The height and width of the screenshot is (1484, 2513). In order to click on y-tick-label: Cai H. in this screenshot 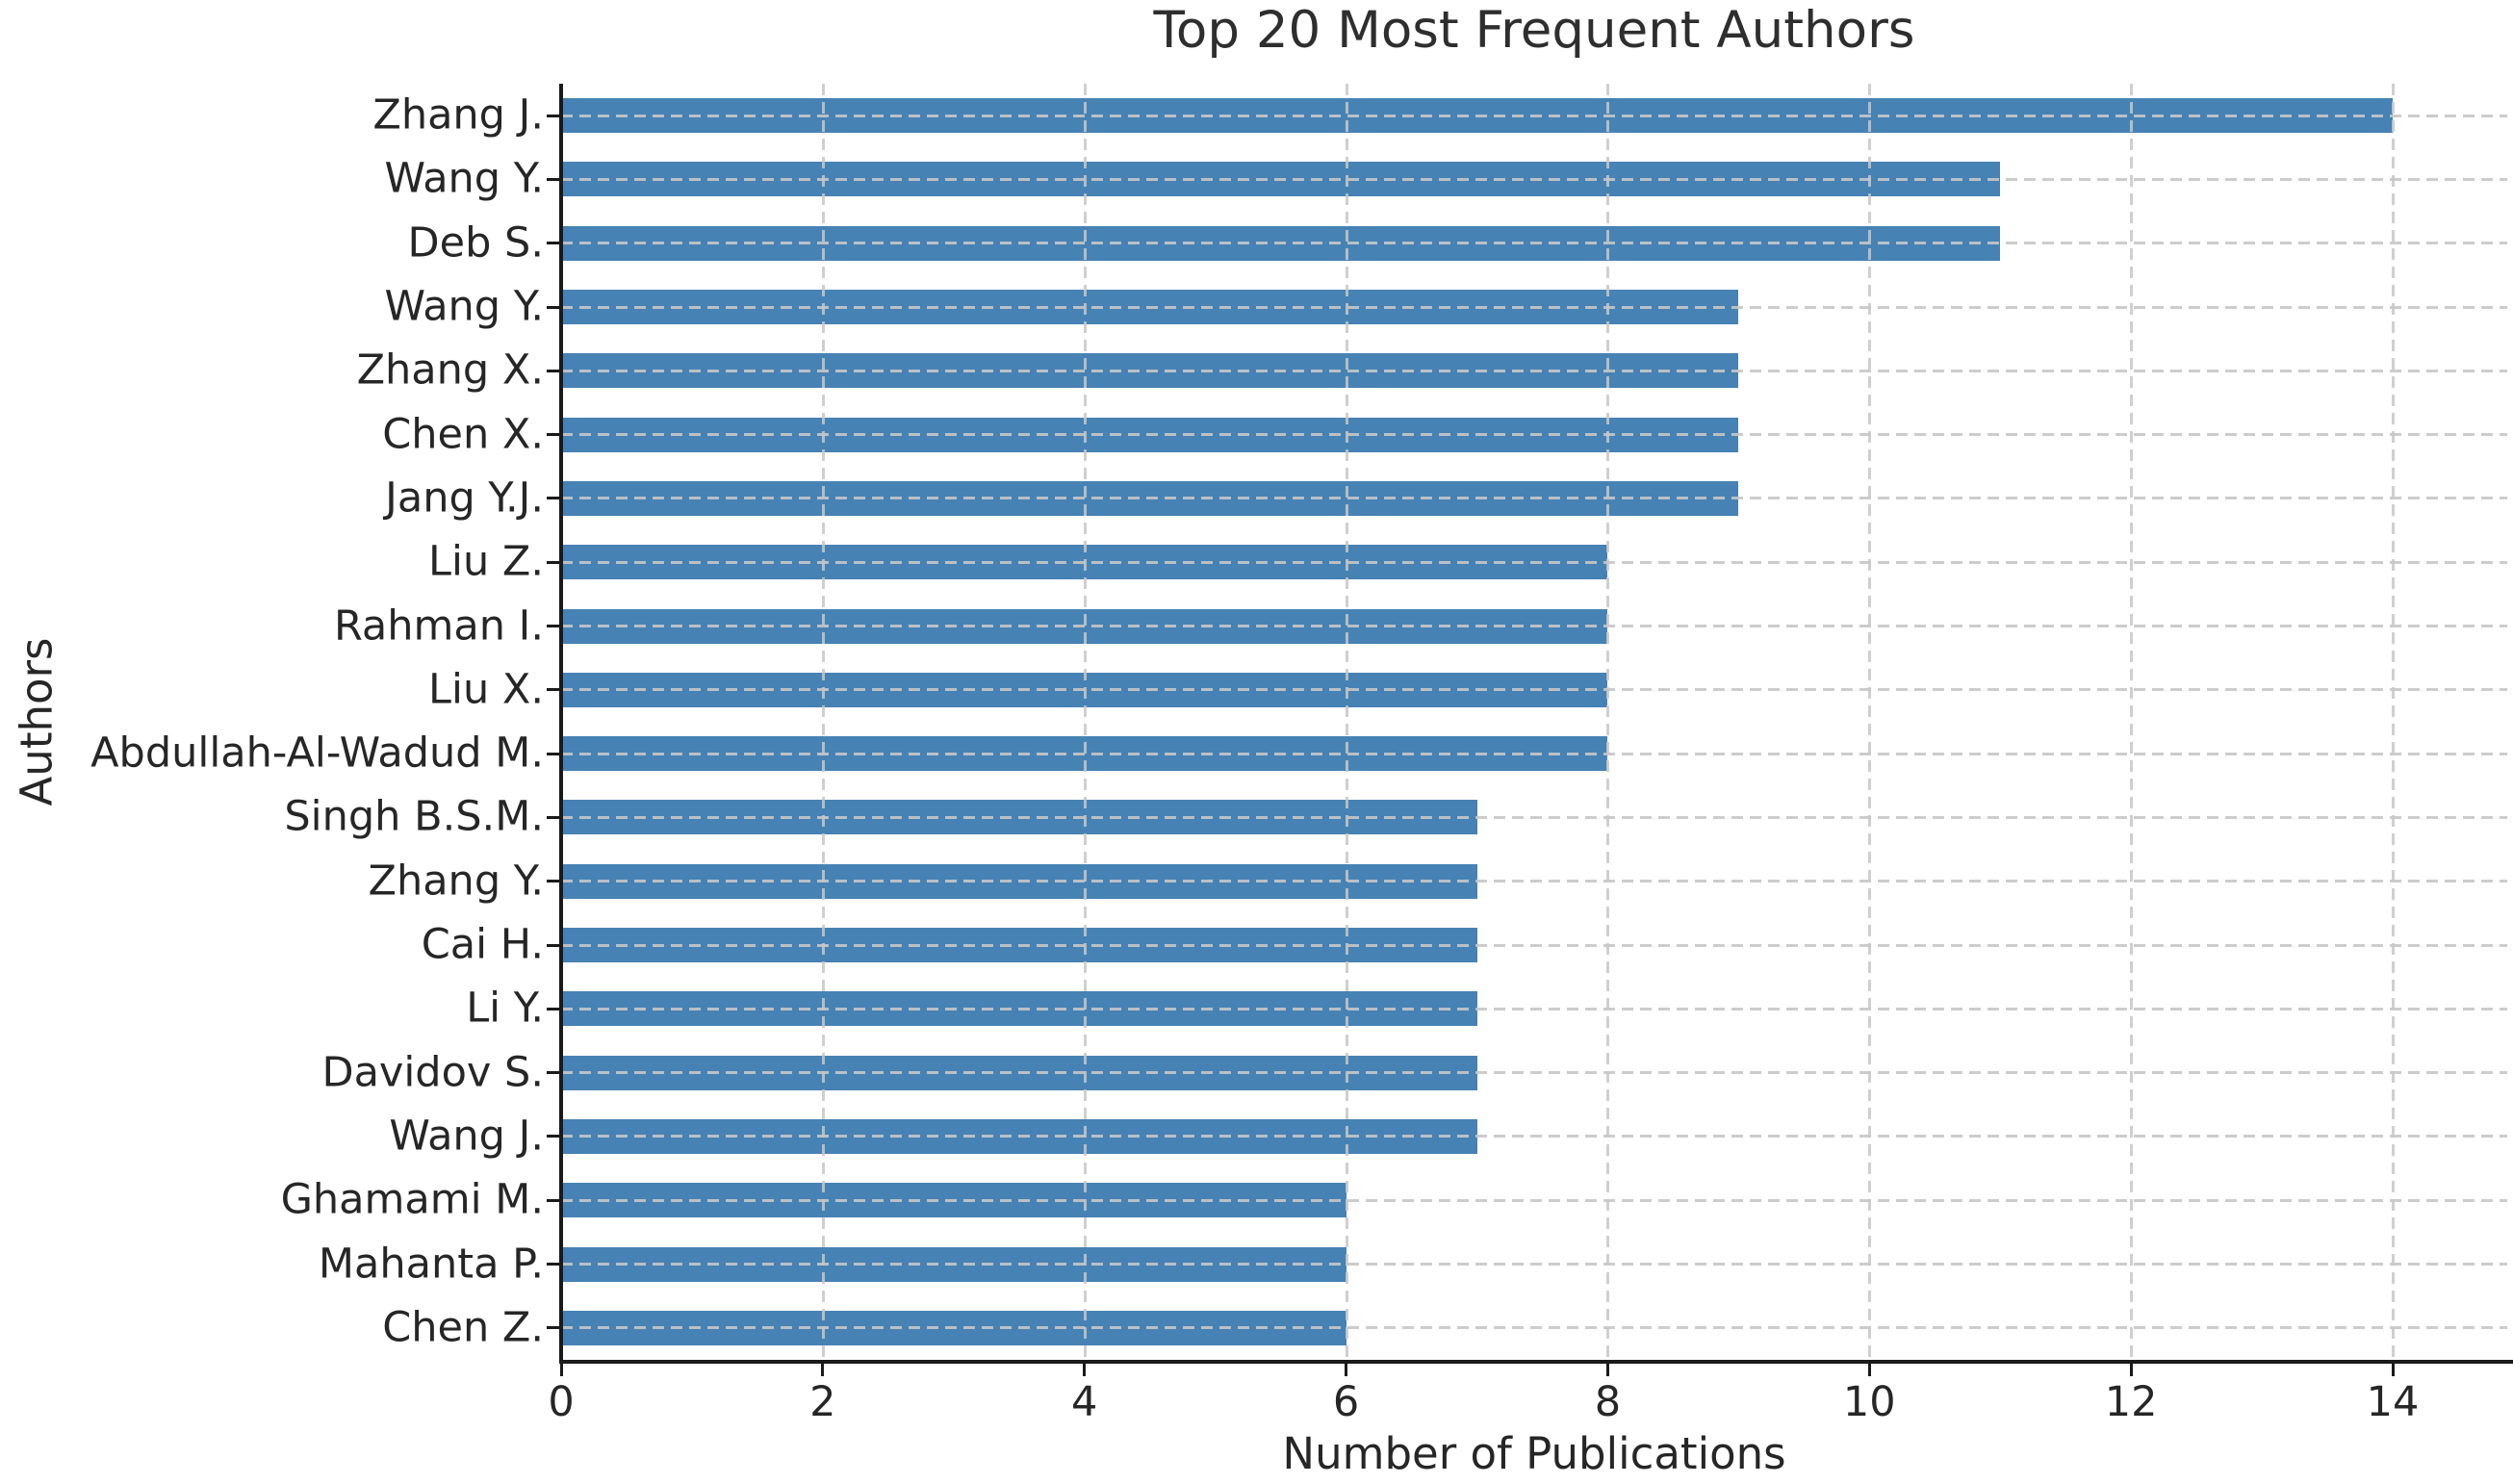, I will do `click(483, 945)`.